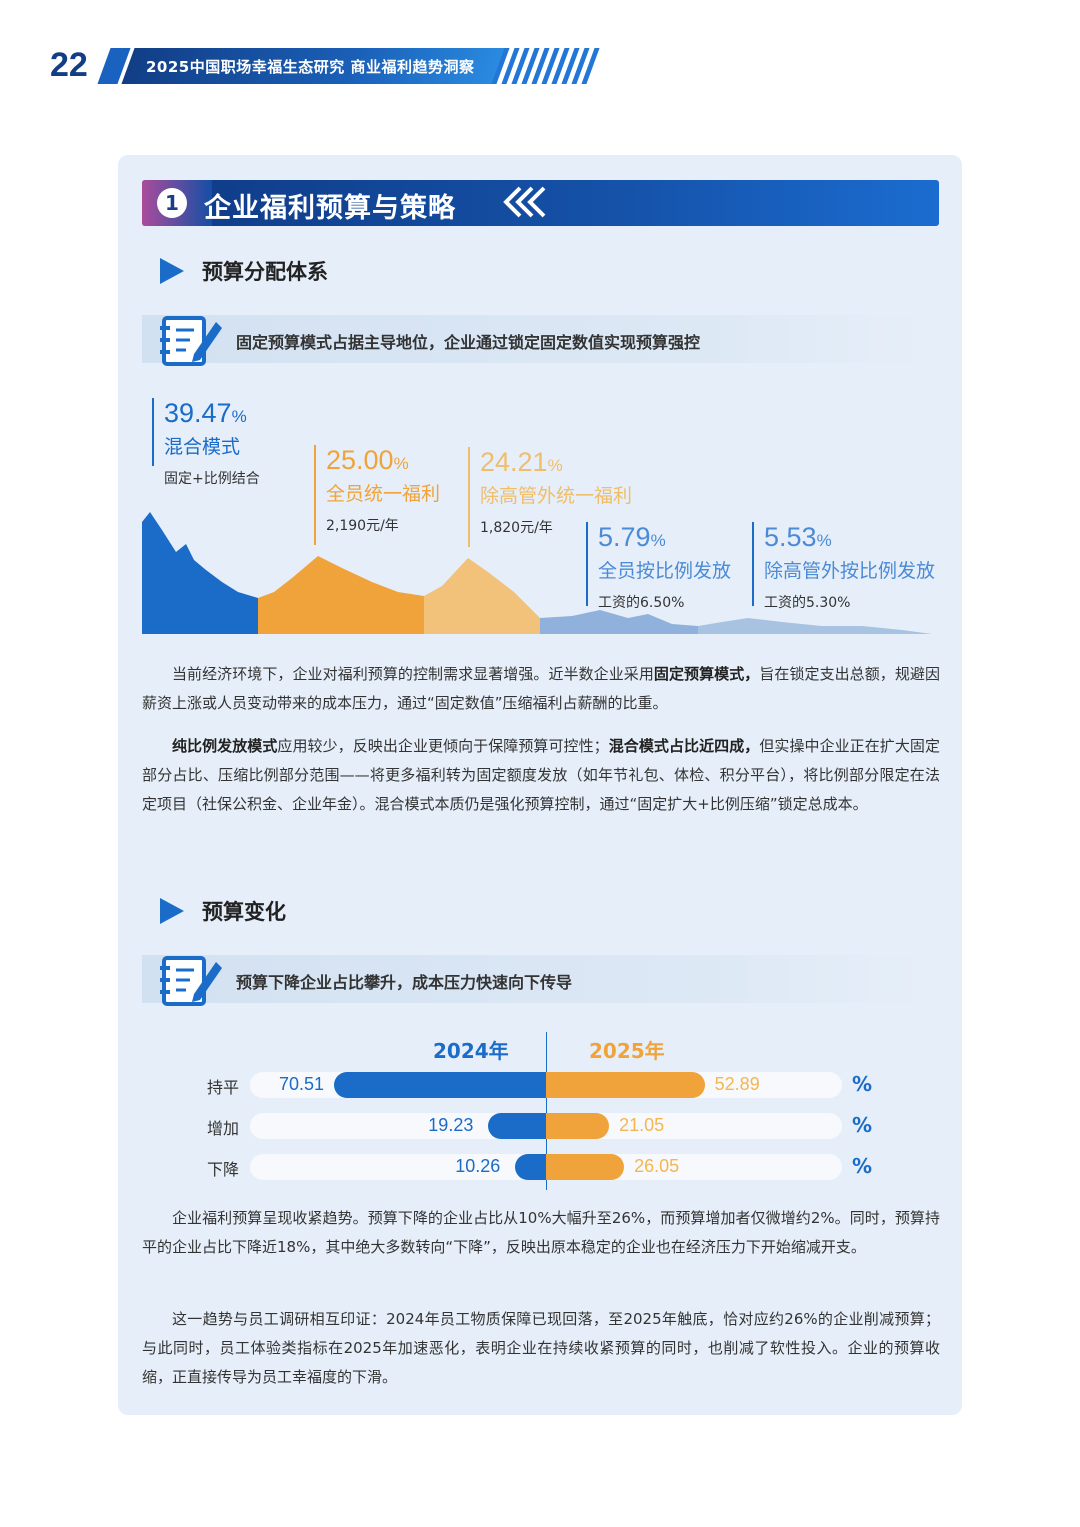 Image resolution: width=1080 pixels, height=1527 pixels. Describe the element at coordinates (807, 603) in the screenshot. I see `stat-sub: 工资的5.30%` at that location.